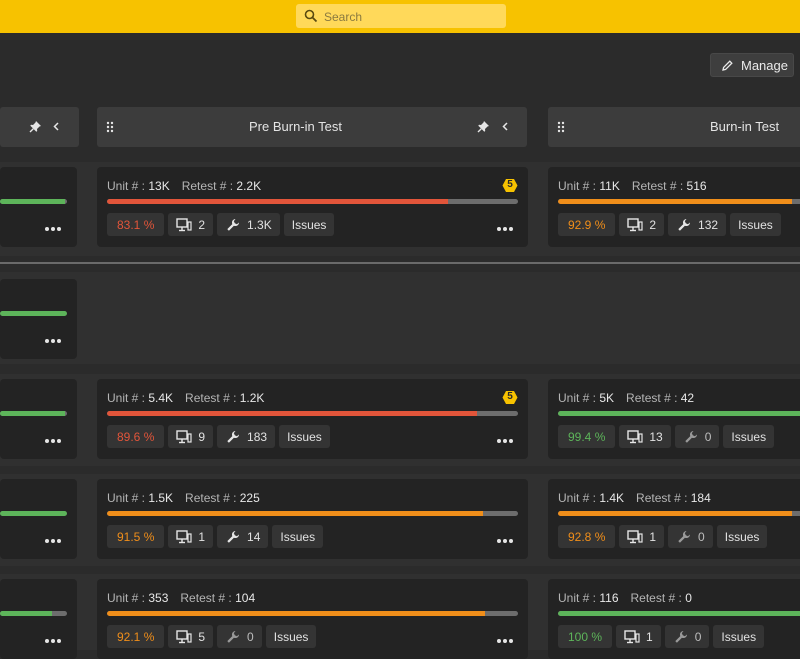  Describe the element at coordinates (202, 636) in the screenshot. I see `stations-value: 5` at that location.